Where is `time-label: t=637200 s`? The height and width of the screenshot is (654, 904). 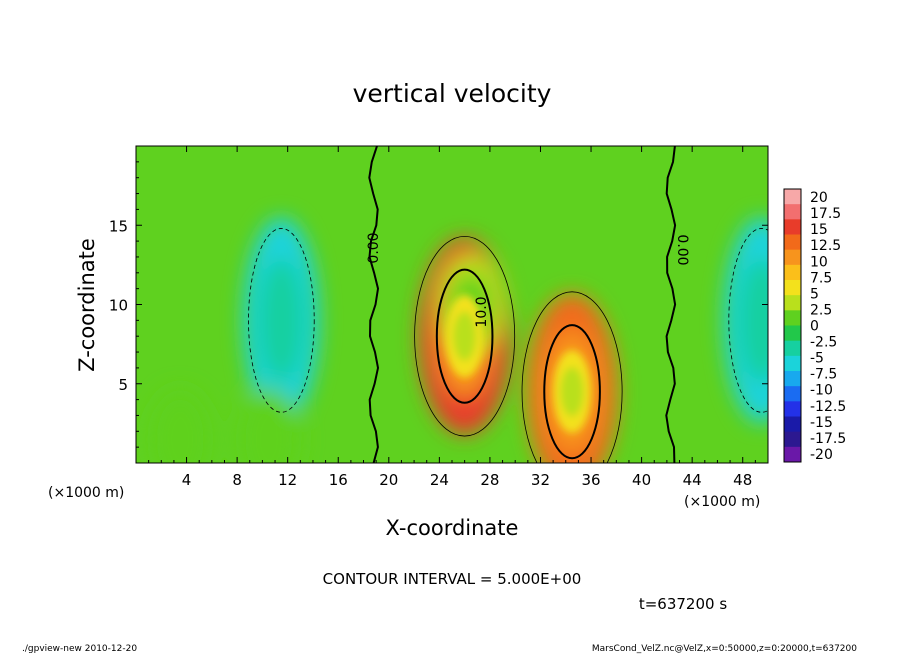
time-label: t=637200 s is located at coordinates (683, 604).